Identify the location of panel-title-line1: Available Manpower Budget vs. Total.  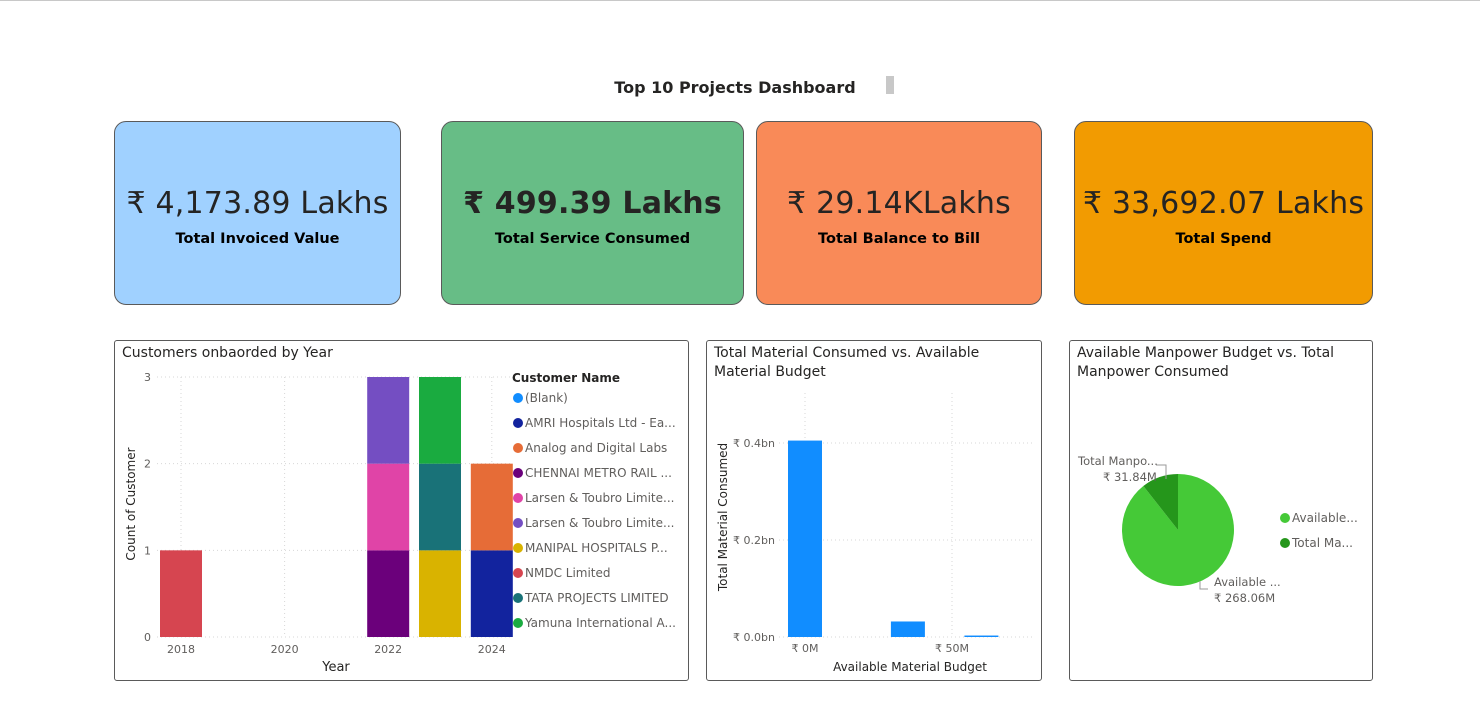
(1206, 353).